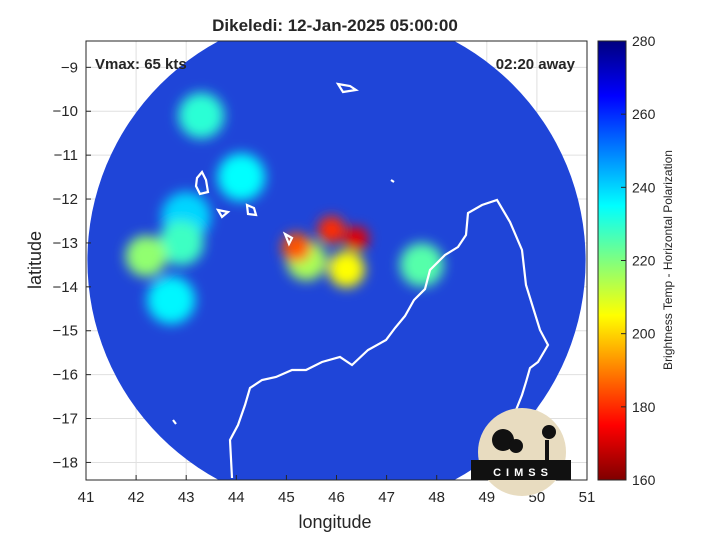 This screenshot has height=540, width=720. I want to click on y-tick-label: −18, so click(65, 462).